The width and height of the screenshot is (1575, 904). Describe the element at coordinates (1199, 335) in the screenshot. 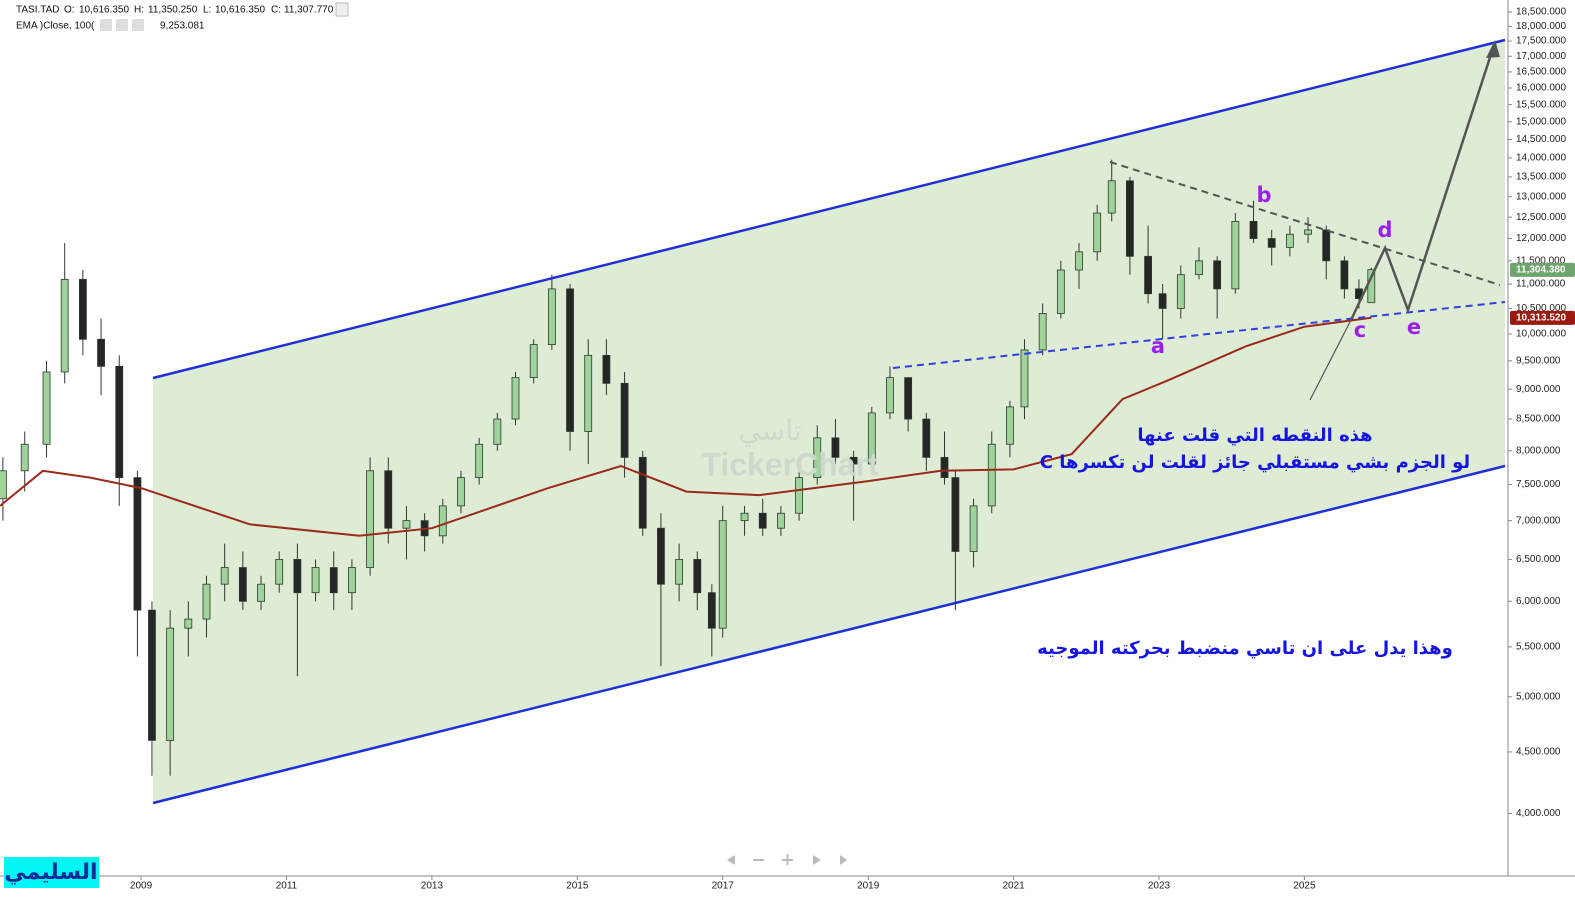

I see `support-line` at that location.